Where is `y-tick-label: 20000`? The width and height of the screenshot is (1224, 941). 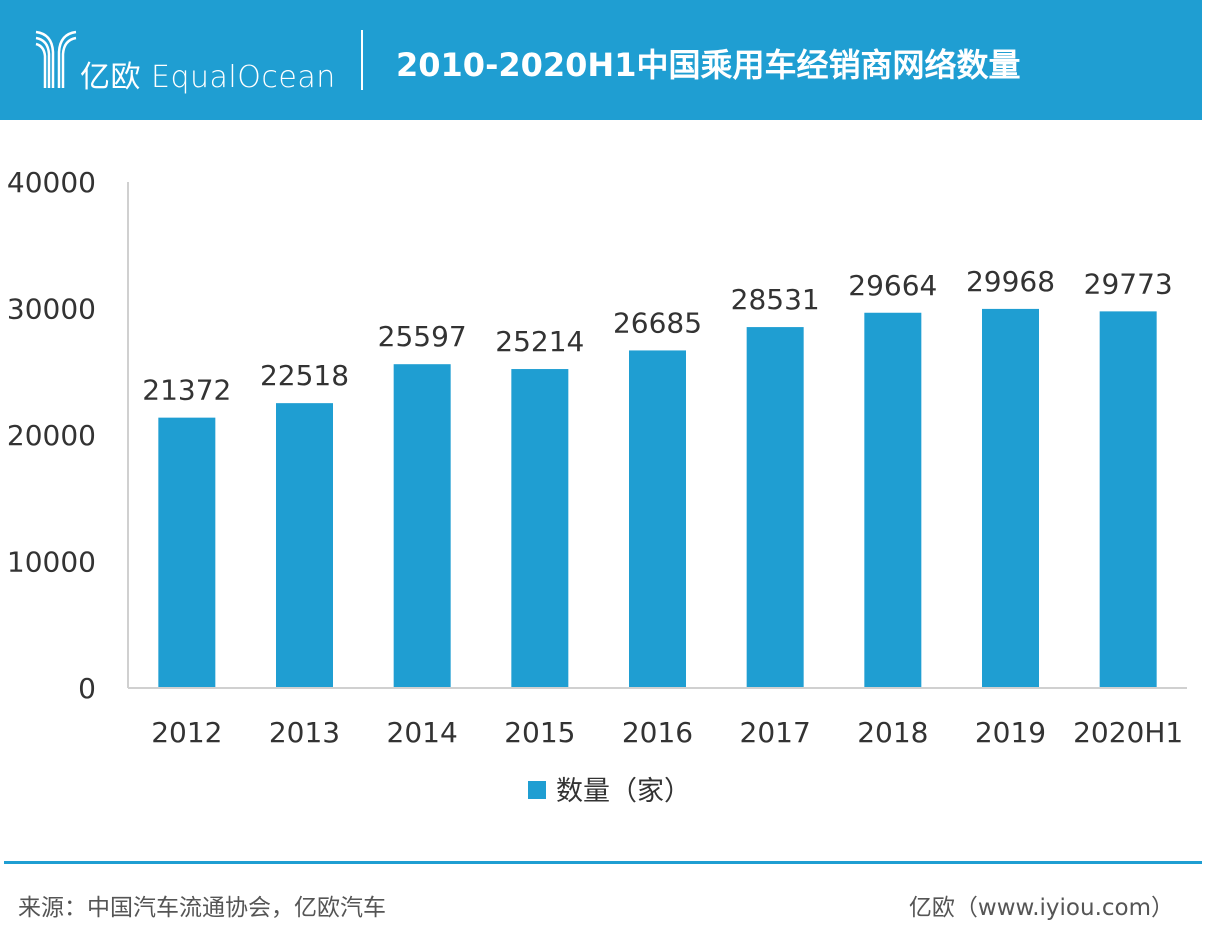
y-tick-label: 20000 is located at coordinates (51, 435).